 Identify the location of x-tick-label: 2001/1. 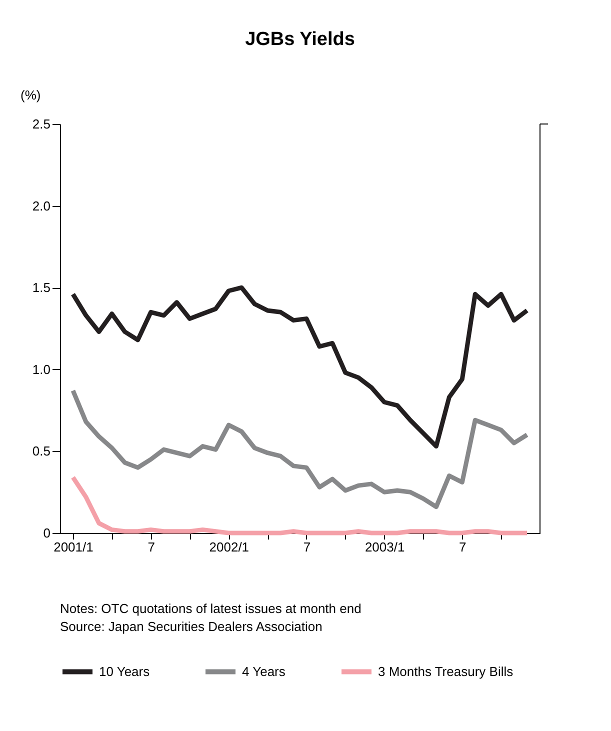
(74, 547).